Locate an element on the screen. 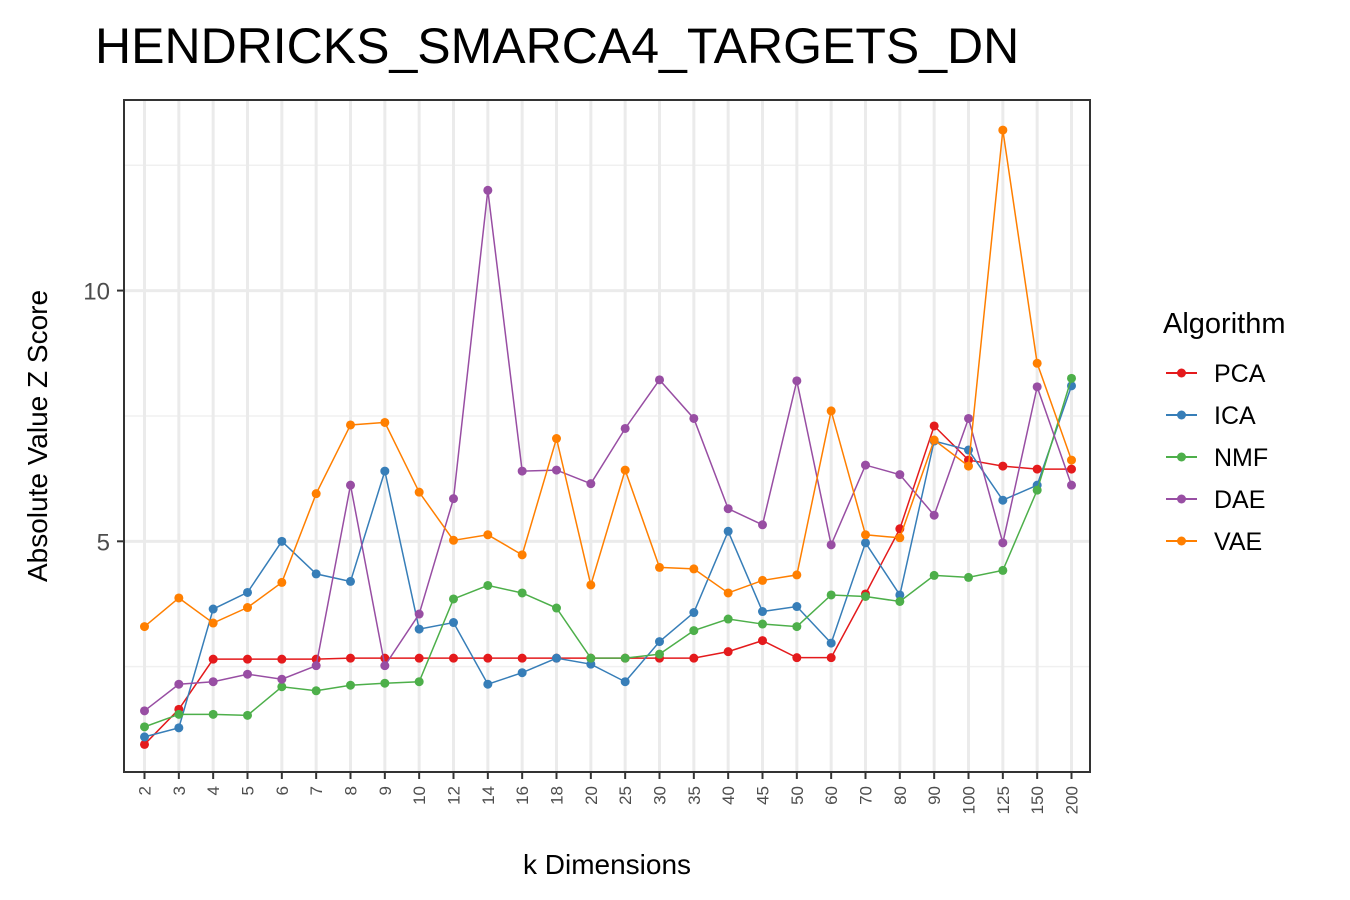  x-tick-label: 7 is located at coordinates (316, 790).